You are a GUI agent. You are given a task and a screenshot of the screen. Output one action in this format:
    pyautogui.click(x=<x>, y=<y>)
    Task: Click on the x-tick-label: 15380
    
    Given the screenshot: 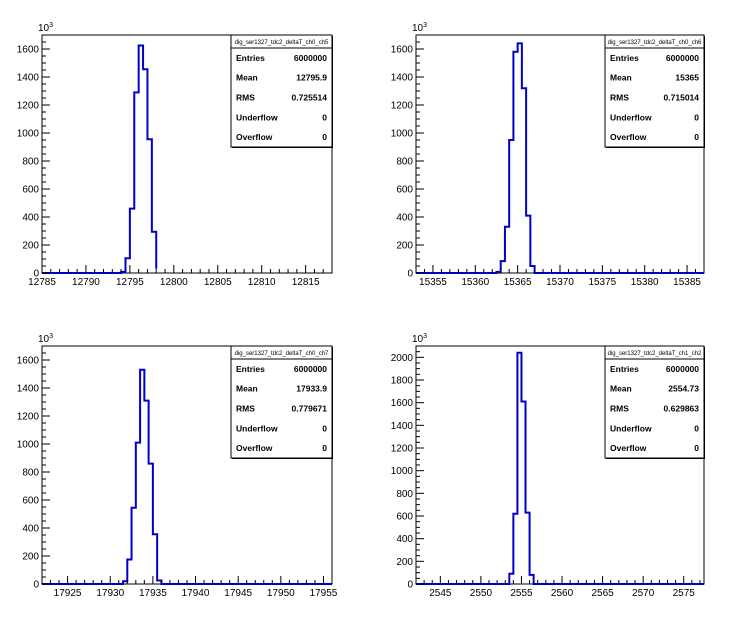 What is the action you would take?
    pyautogui.click(x=645, y=282)
    